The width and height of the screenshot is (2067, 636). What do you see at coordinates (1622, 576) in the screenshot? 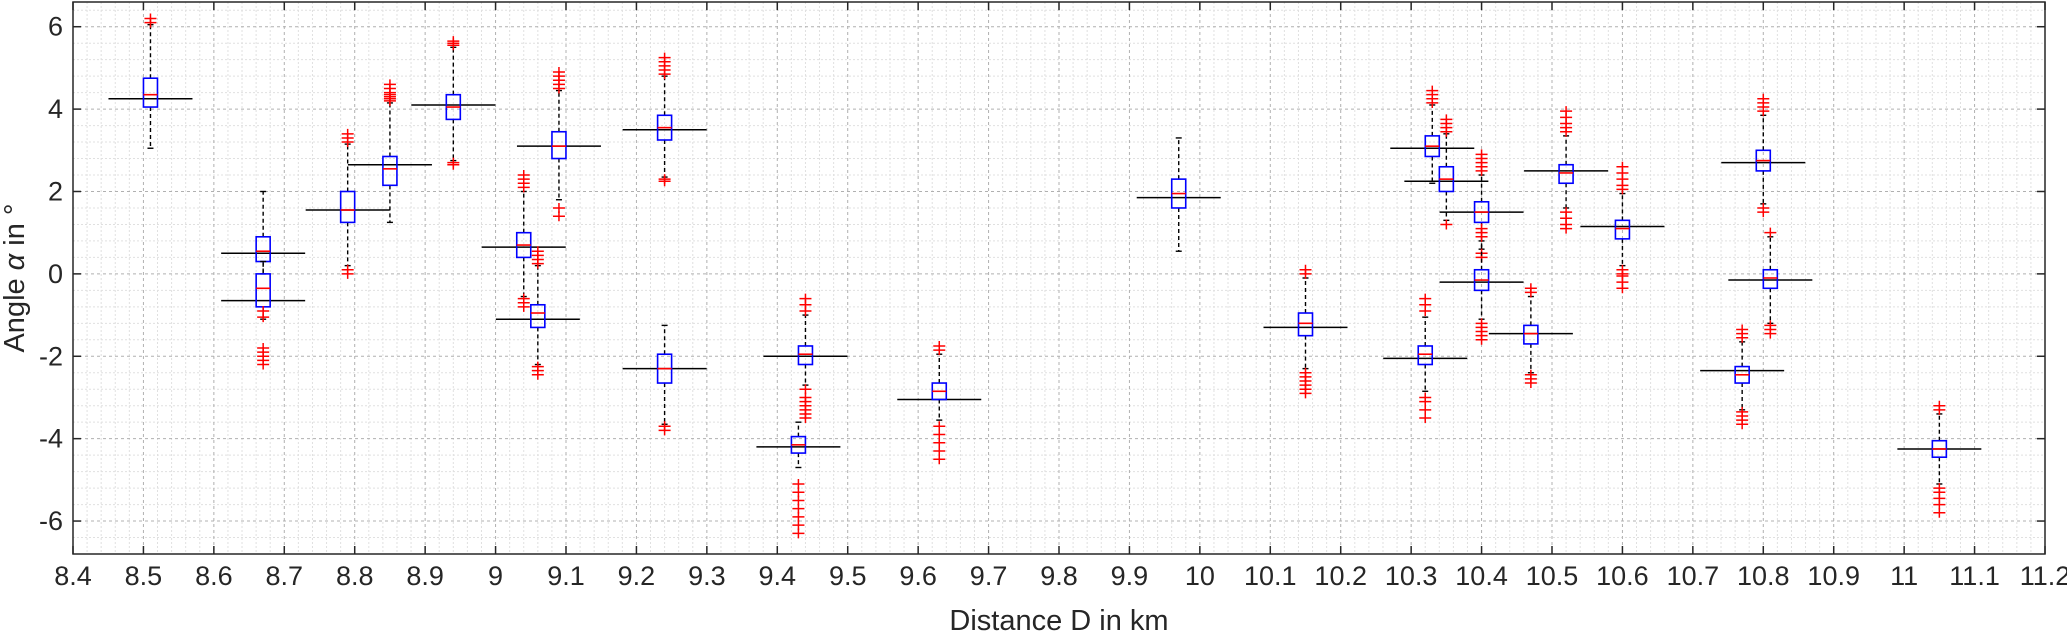
I see `x-tick-label: 10.6` at bounding box center [1622, 576].